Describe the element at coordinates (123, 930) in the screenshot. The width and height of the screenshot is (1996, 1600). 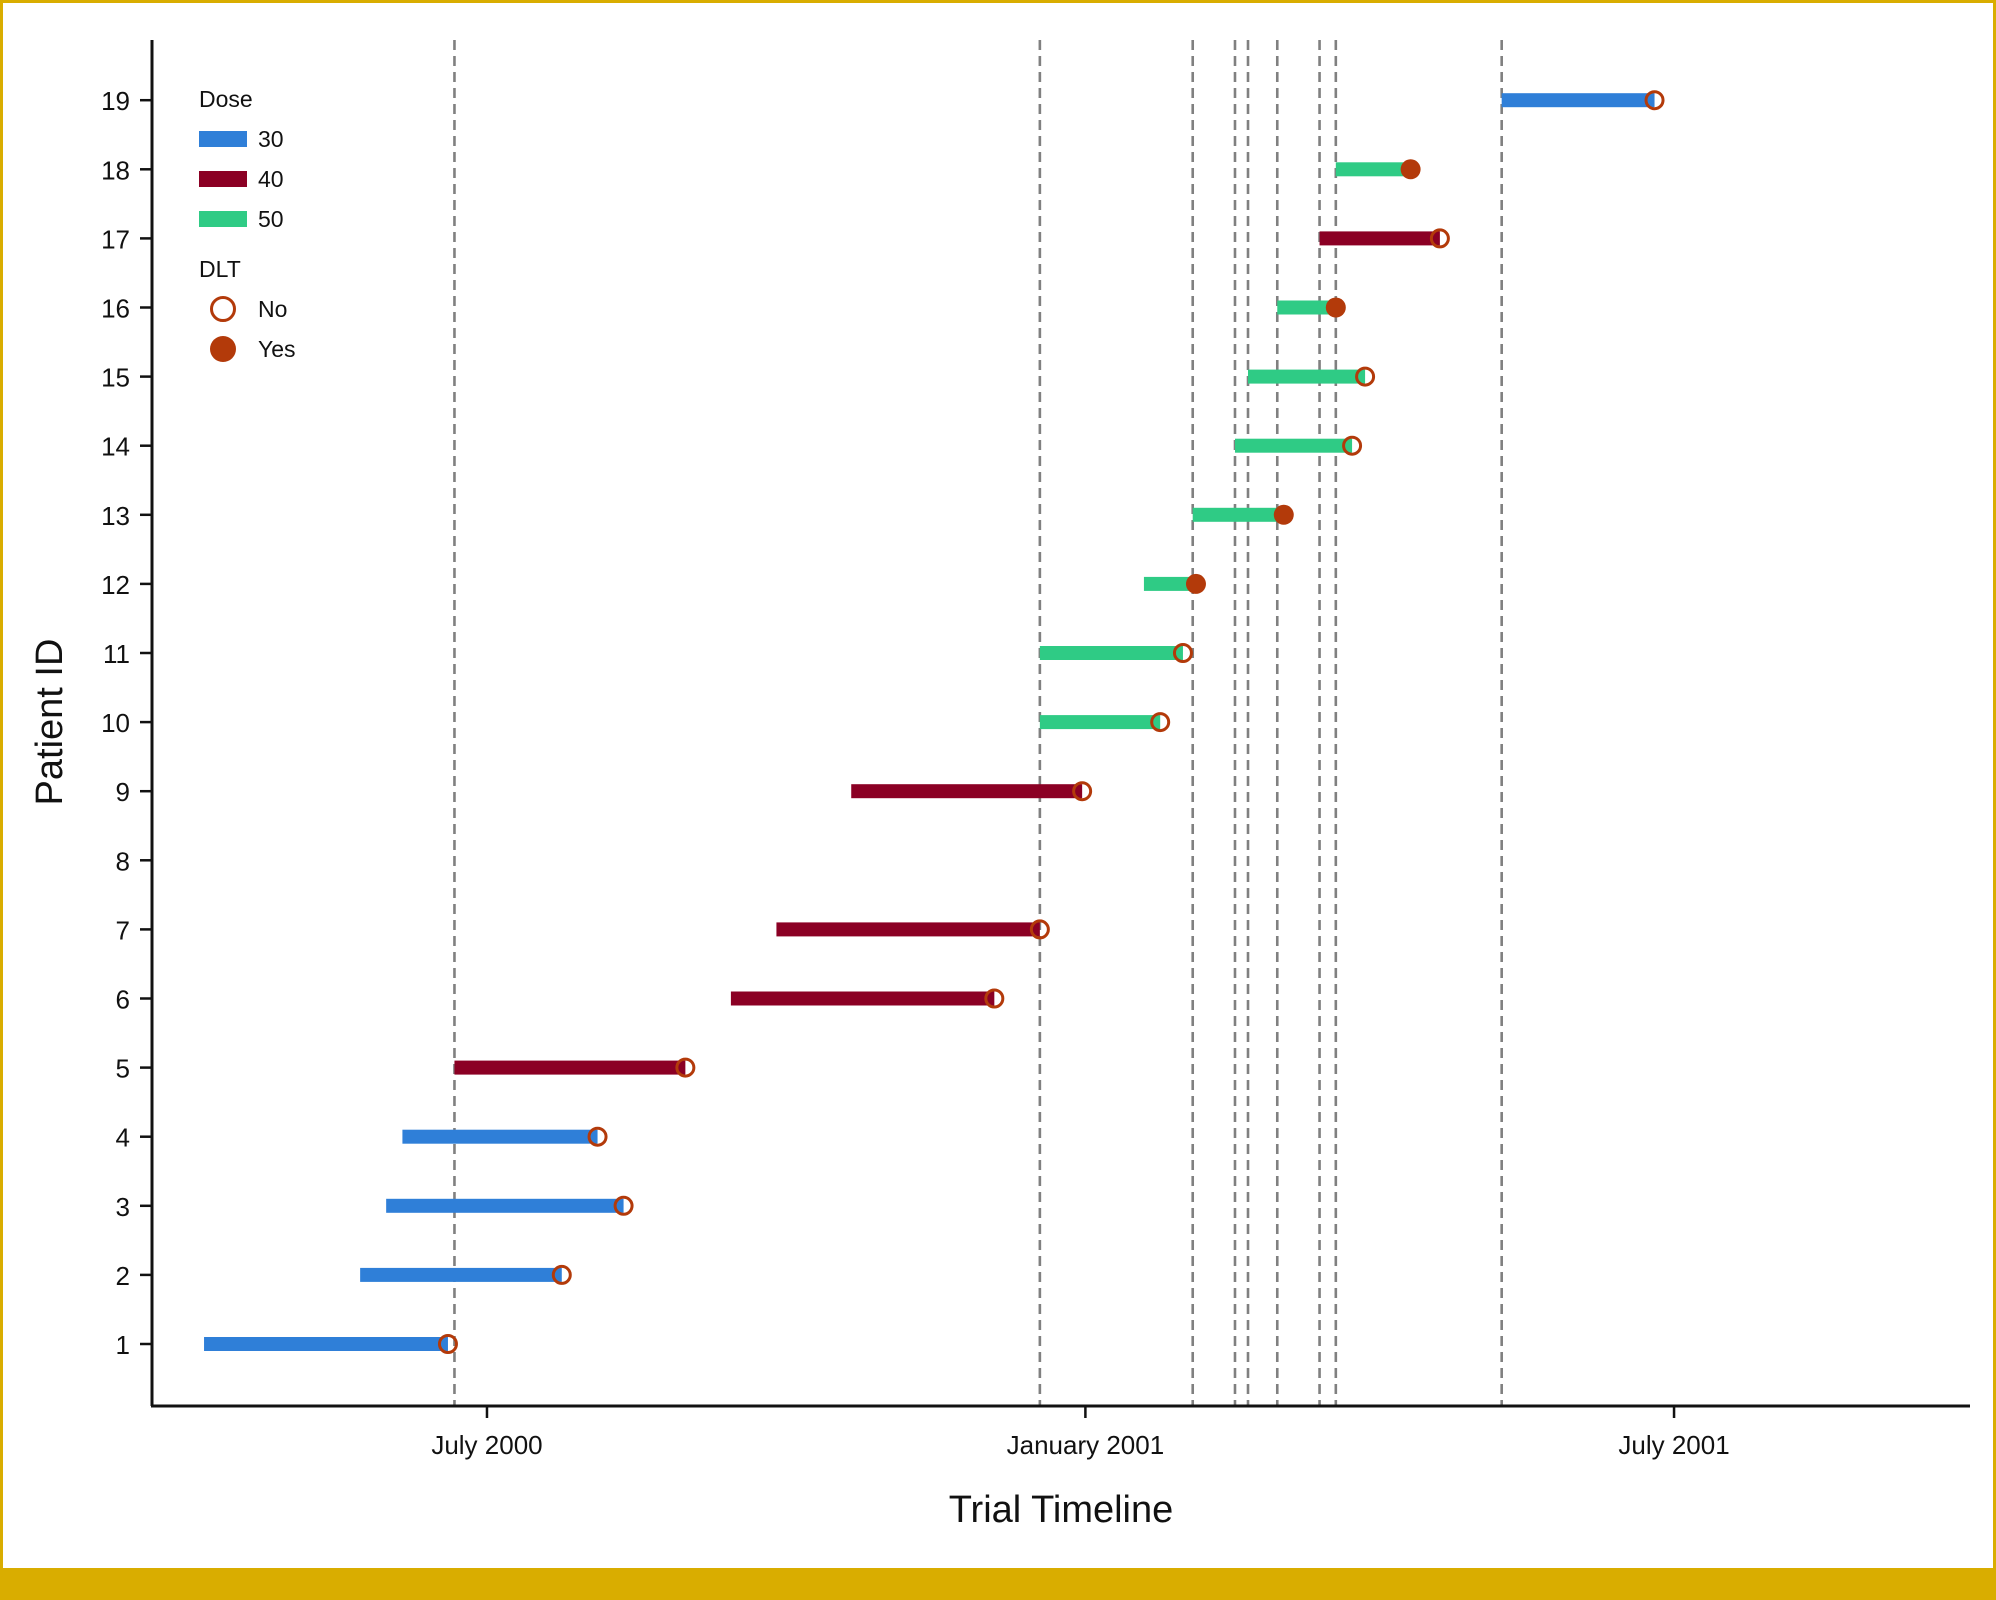
I see `y-tick-label: 7` at that location.